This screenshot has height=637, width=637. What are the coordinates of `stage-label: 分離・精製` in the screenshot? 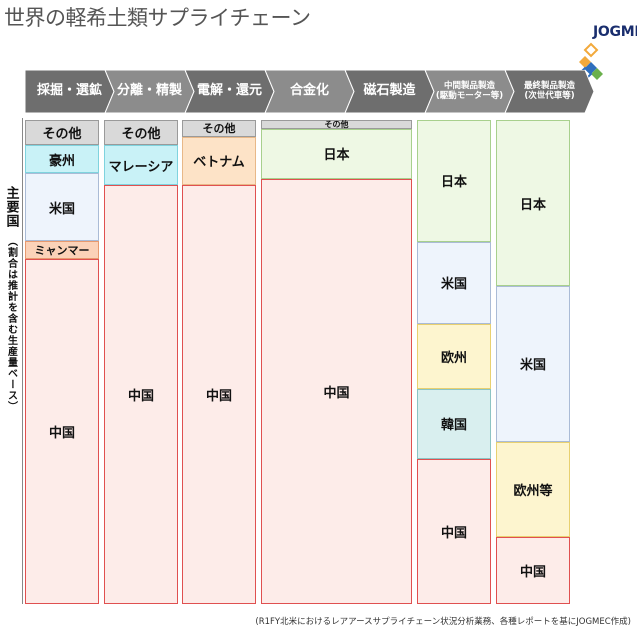 It's located at (149, 91).